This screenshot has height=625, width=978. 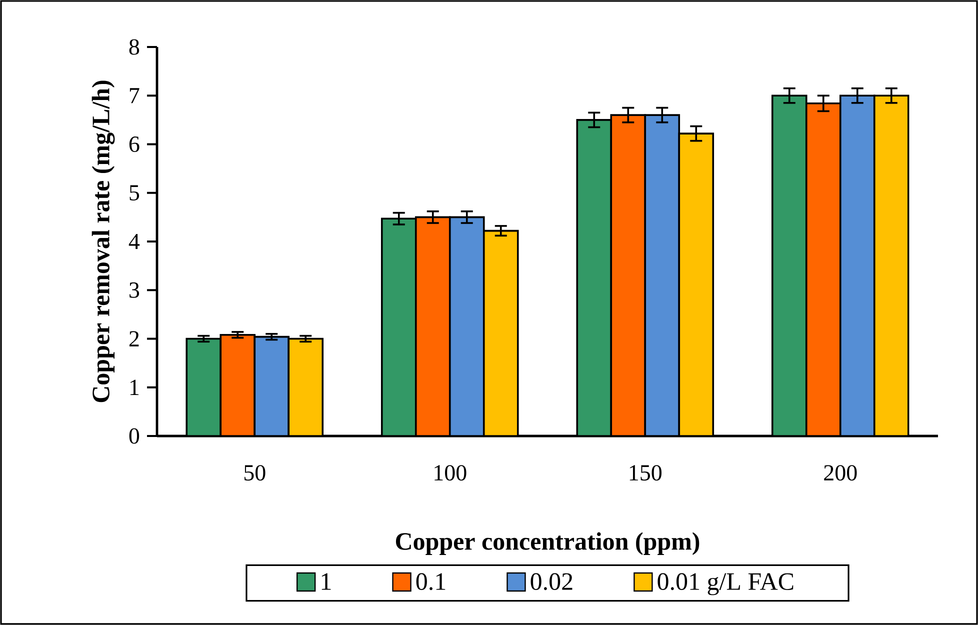 I want to click on y-tick-label: 3, so click(x=135, y=290).